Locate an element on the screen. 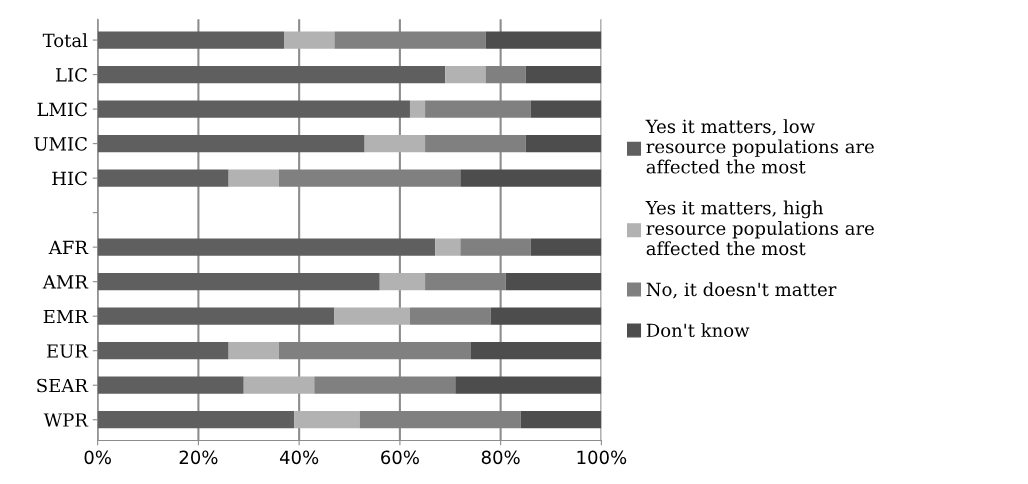 This screenshot has width=1028, height=484. x-tick-label: 20% is located at coordinates (198, 457).